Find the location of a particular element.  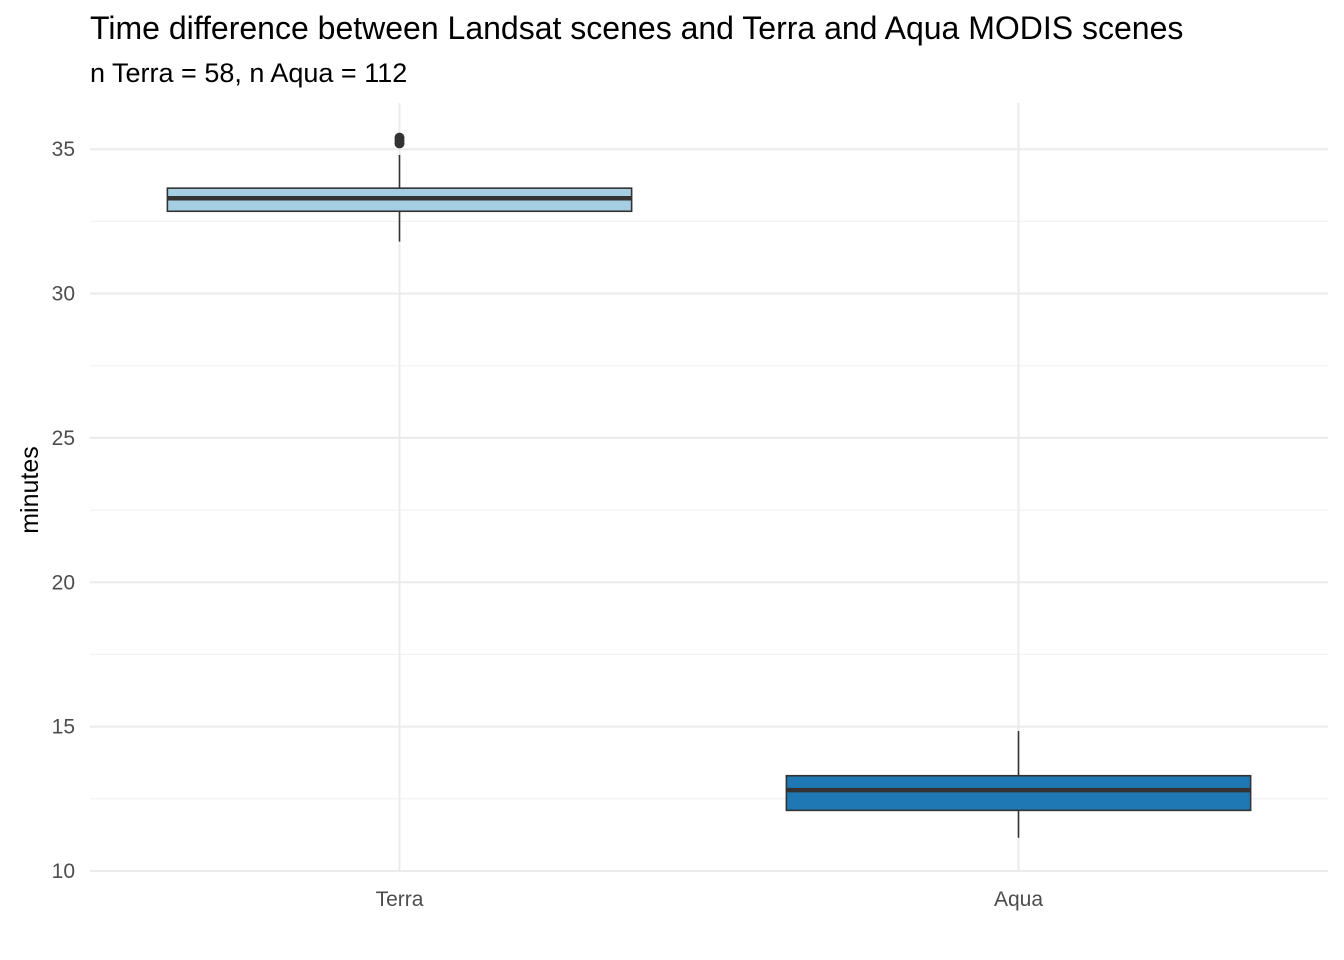

box is located at coordinates (1018, 793).